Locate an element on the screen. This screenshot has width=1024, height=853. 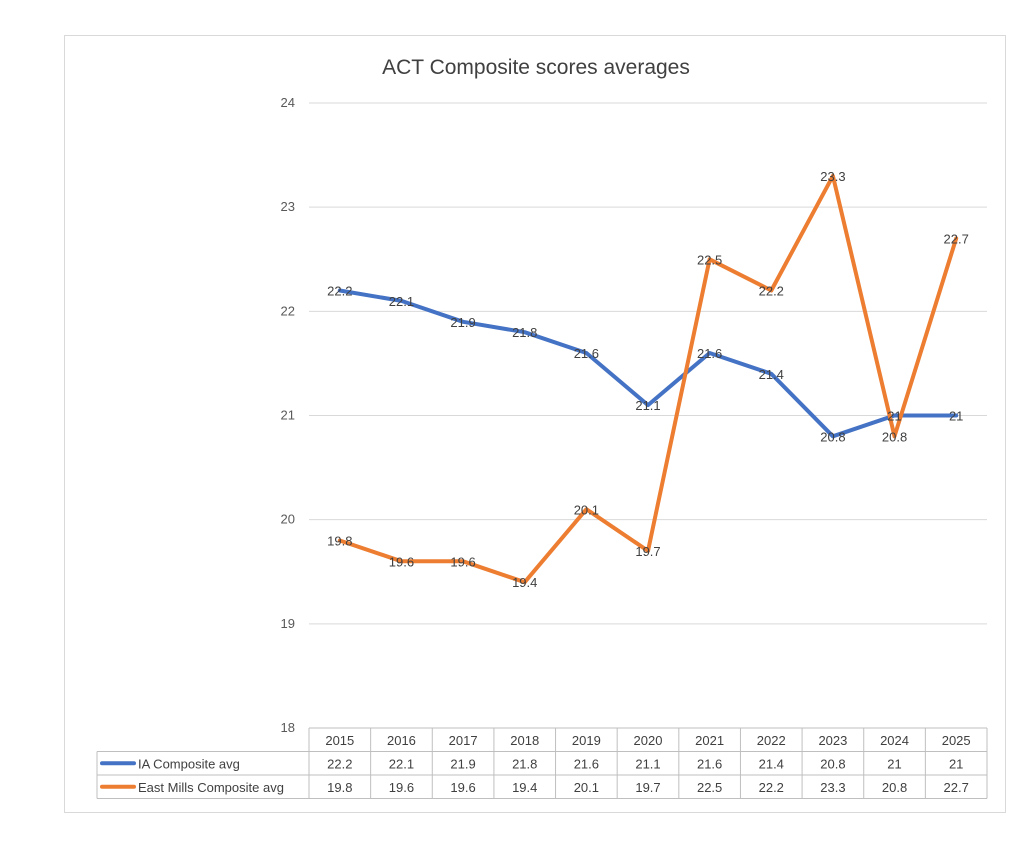
data-label: 19.7 is located at coordinates (647, 551).